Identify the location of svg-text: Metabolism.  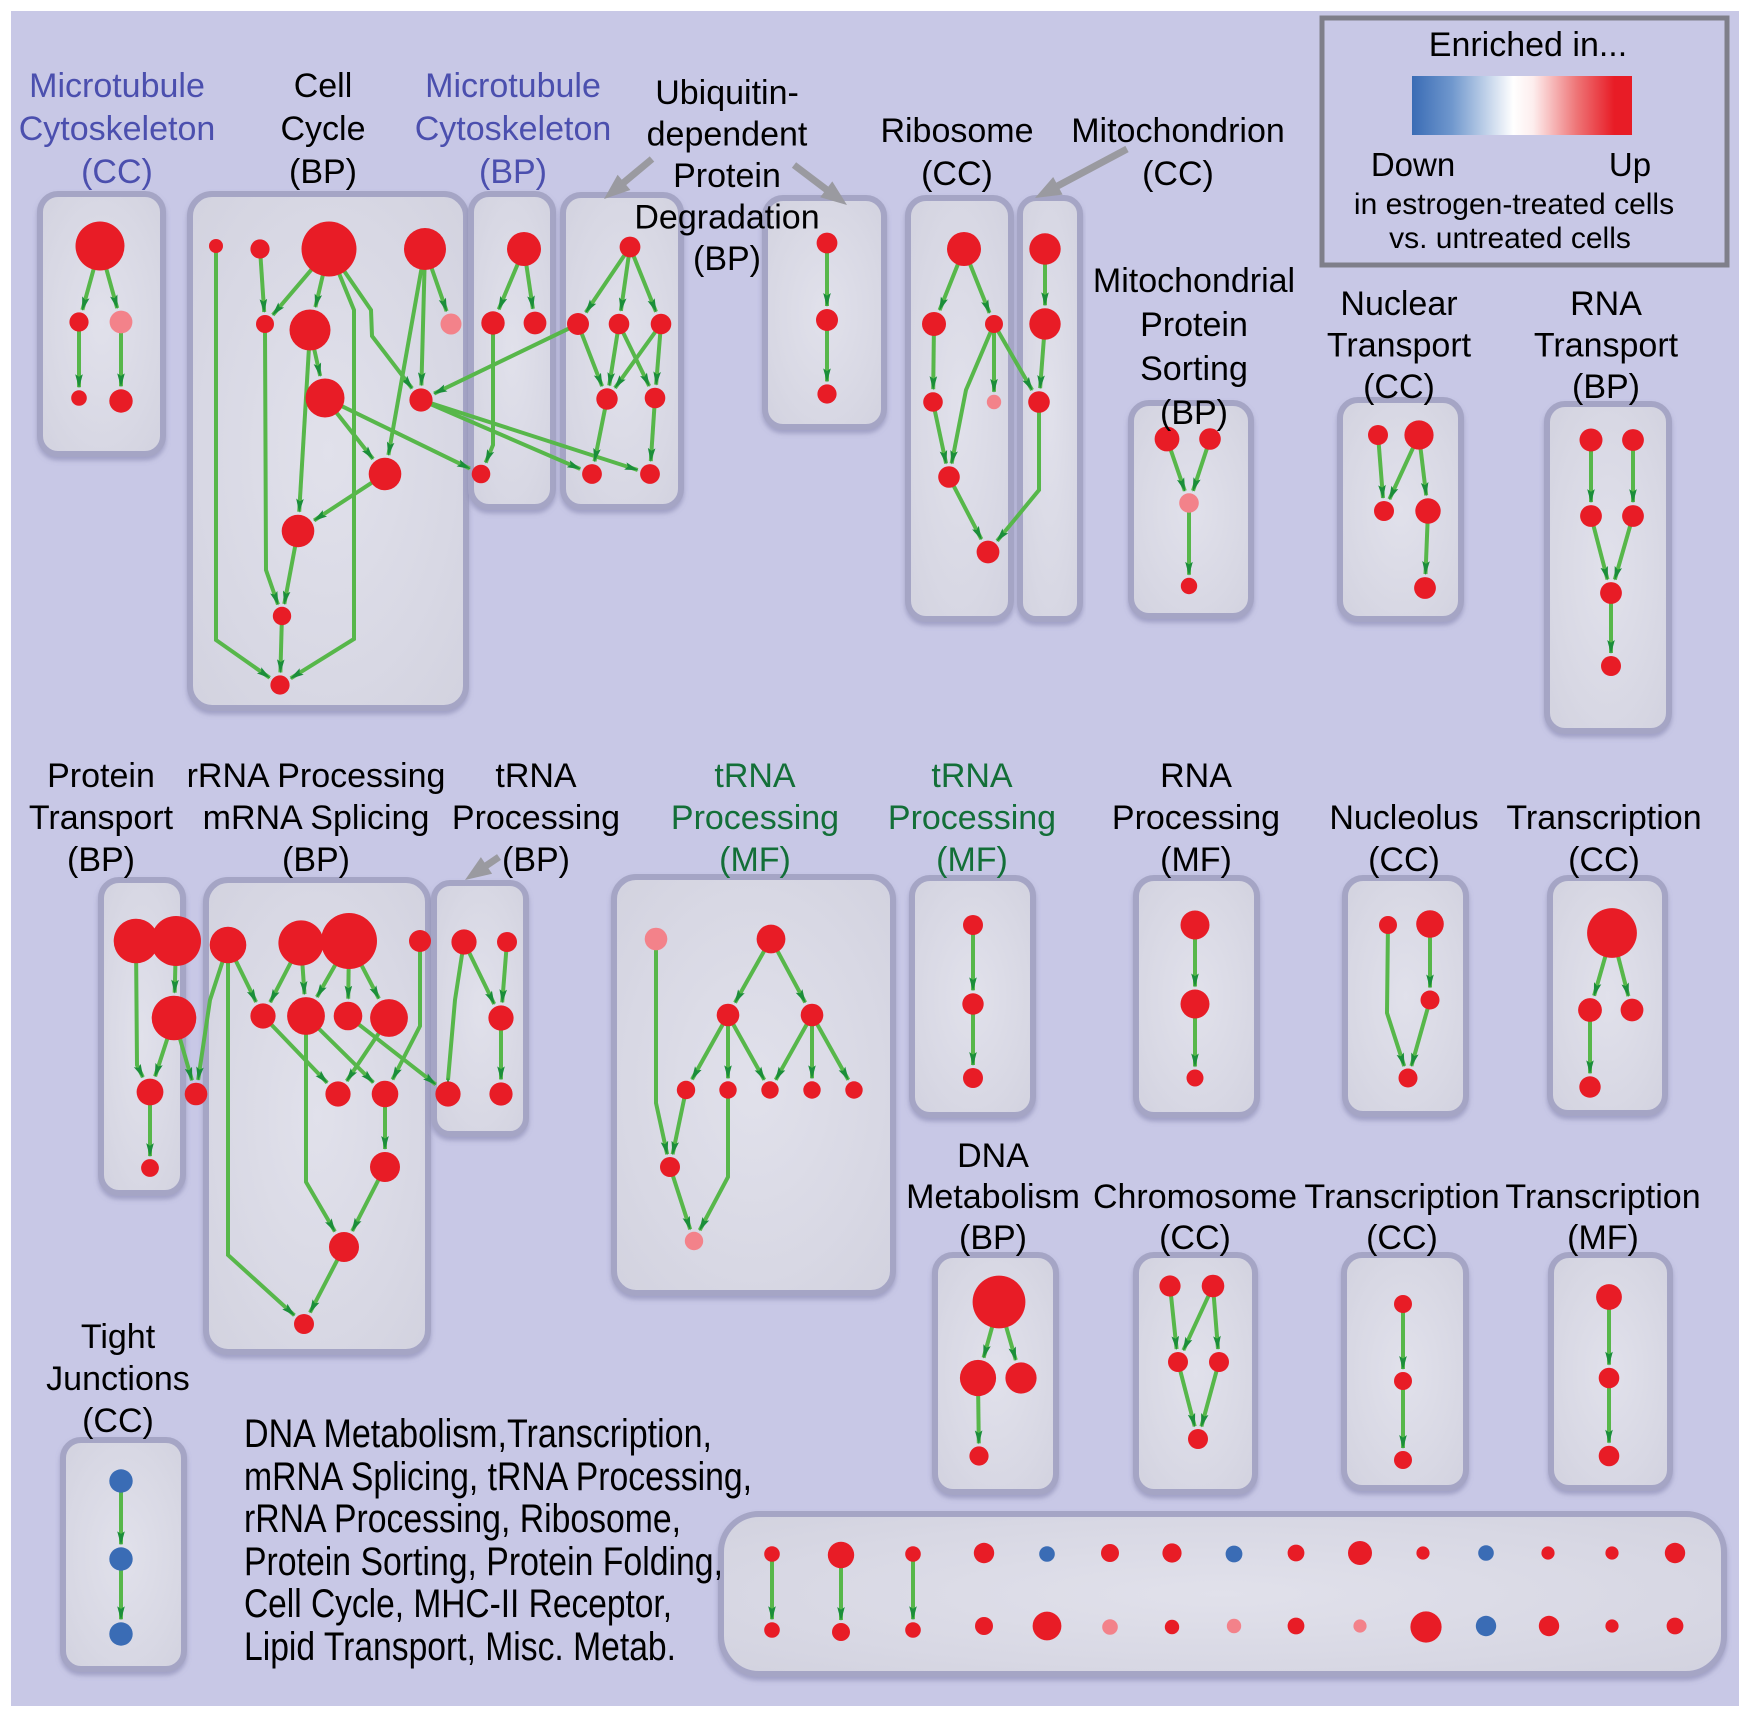
(993, 1197).